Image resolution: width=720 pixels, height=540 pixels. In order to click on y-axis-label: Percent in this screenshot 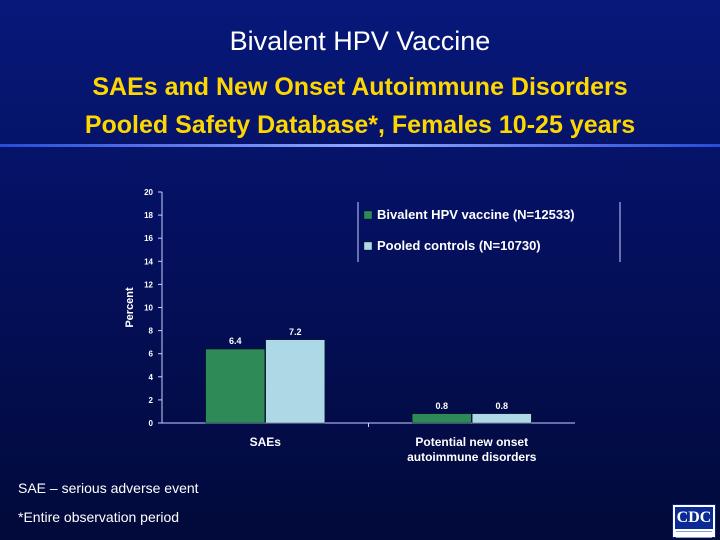, I will do `click(130, 307)`.